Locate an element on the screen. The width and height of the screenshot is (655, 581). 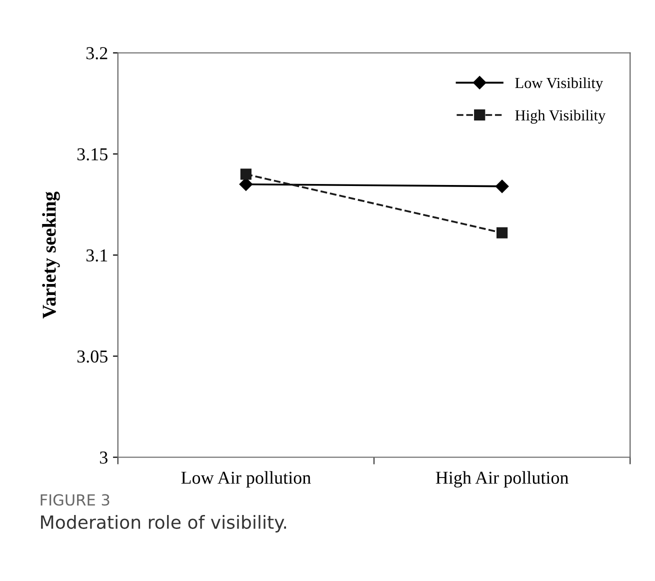
y-tick-label: 3.2 is located at coordinates (97, 53).